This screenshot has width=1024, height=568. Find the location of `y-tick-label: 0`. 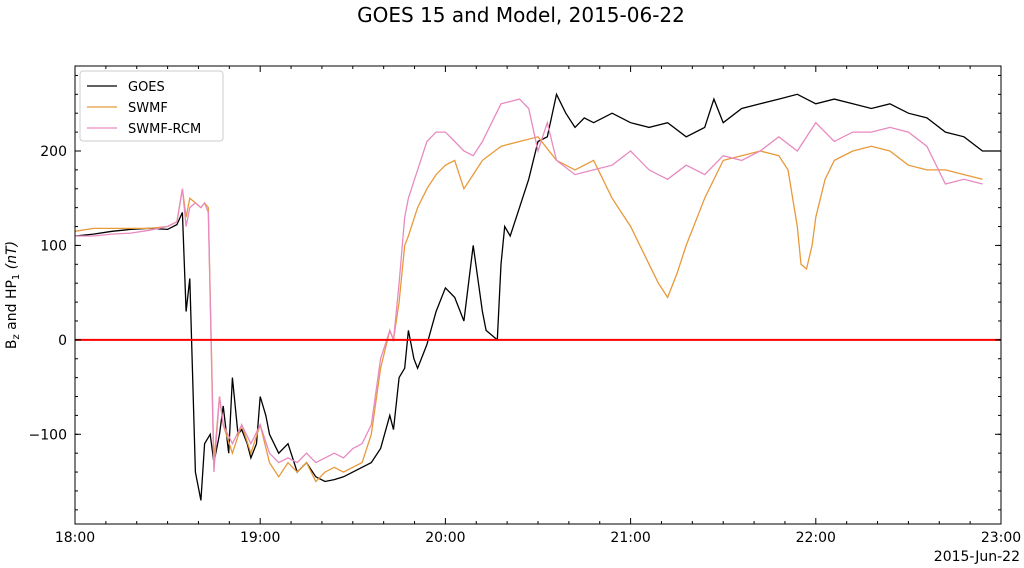

y-tick-label: 0 is located at coordinates (62, 341).